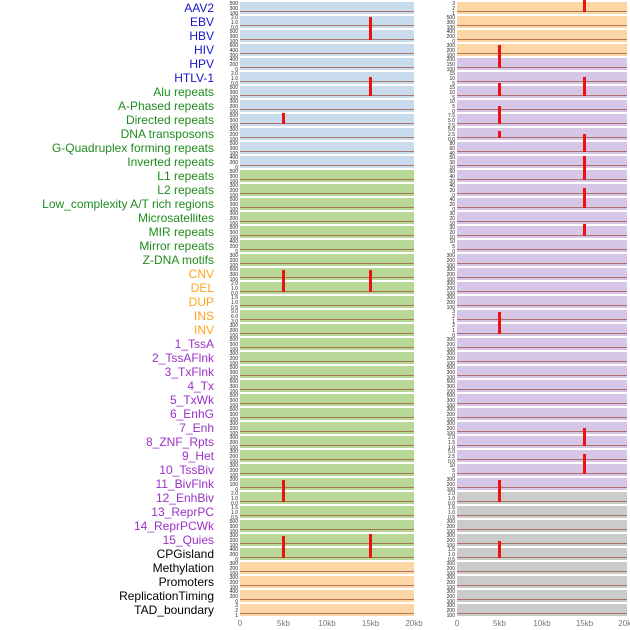  What do you see at coordinates (435, 191) in the screenshot?
I see `y-axis-ticks-right: 40 20 0` at bounding box center [435, 191].